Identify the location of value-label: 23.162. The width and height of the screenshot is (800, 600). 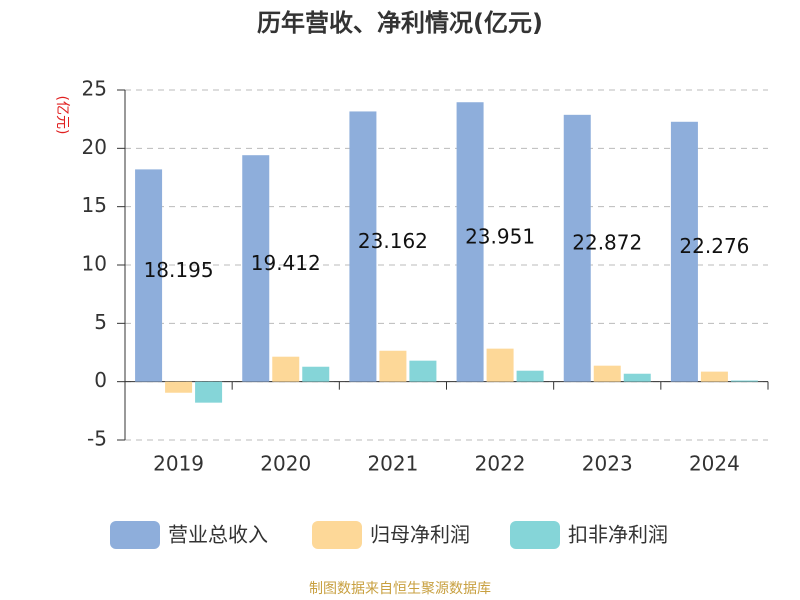
(393, 241).